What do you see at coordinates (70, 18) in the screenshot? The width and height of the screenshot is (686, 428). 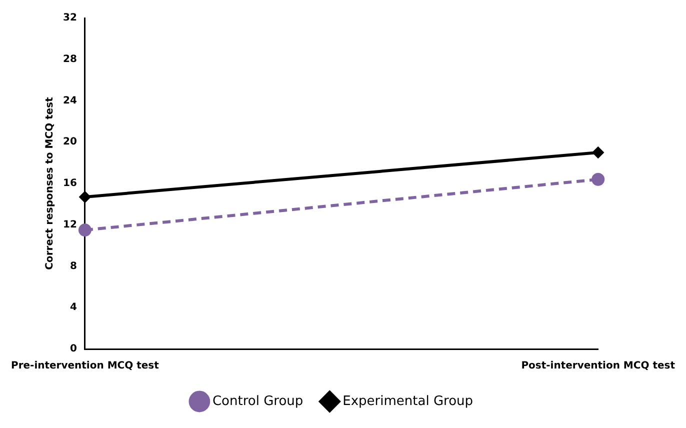 I see `y-tick-label: 32` at bounding box center [70, 18].